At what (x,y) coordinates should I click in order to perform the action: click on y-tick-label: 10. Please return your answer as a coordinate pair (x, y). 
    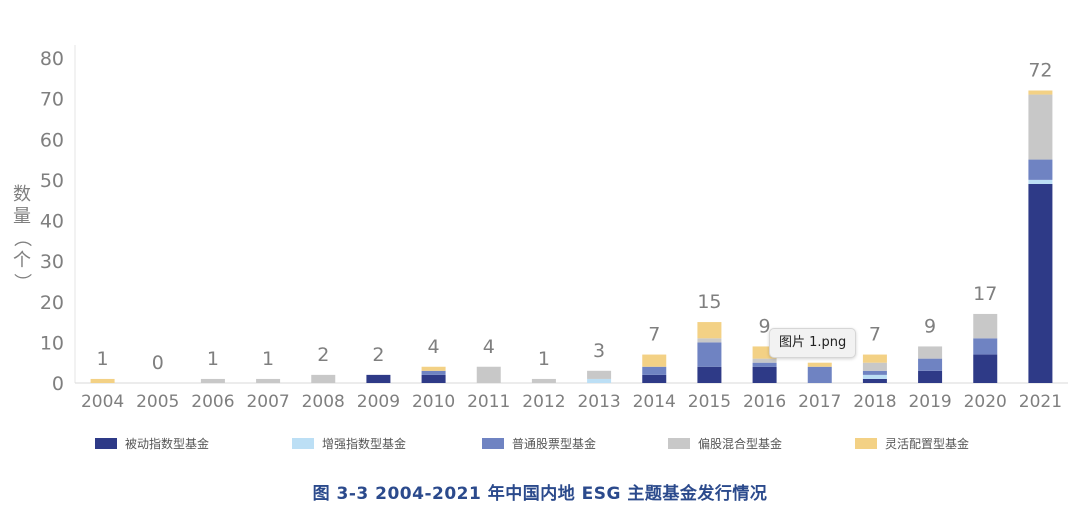
    Looking at the image, I should click on (52, 343).